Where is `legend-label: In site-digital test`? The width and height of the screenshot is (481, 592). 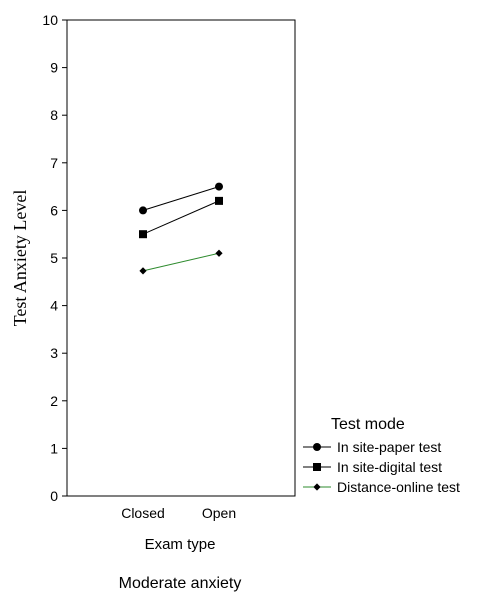 legend-label: In site-digital test is located at coordinates (389, 467).